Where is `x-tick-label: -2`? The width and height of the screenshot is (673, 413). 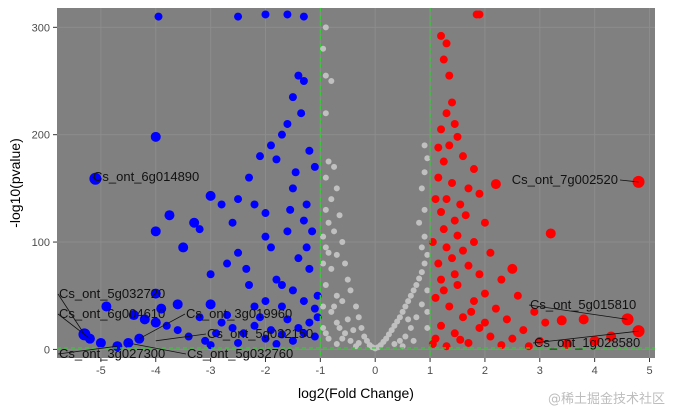
x-tick-label: -2 is located at coordinates (266, 371).